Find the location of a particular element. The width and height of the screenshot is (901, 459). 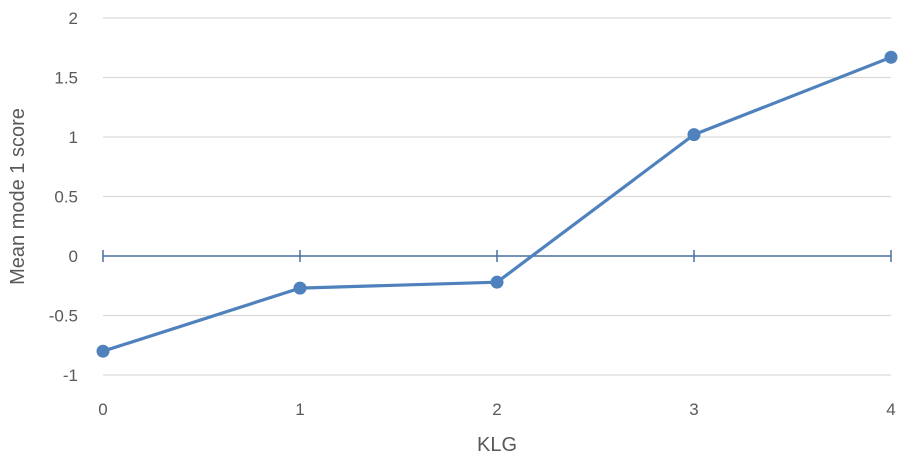

y-tick-label: 0.5 is located at coordinates (66, 197).